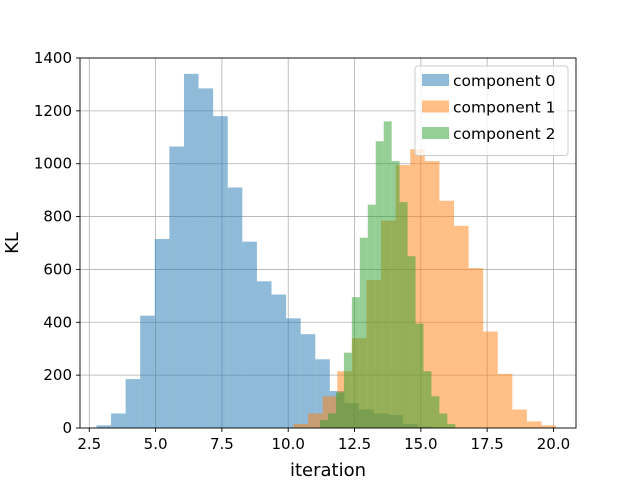 This screenshot has width=640, height=480. I want to click on x-tick-label: 12.5, so click(354, 444).